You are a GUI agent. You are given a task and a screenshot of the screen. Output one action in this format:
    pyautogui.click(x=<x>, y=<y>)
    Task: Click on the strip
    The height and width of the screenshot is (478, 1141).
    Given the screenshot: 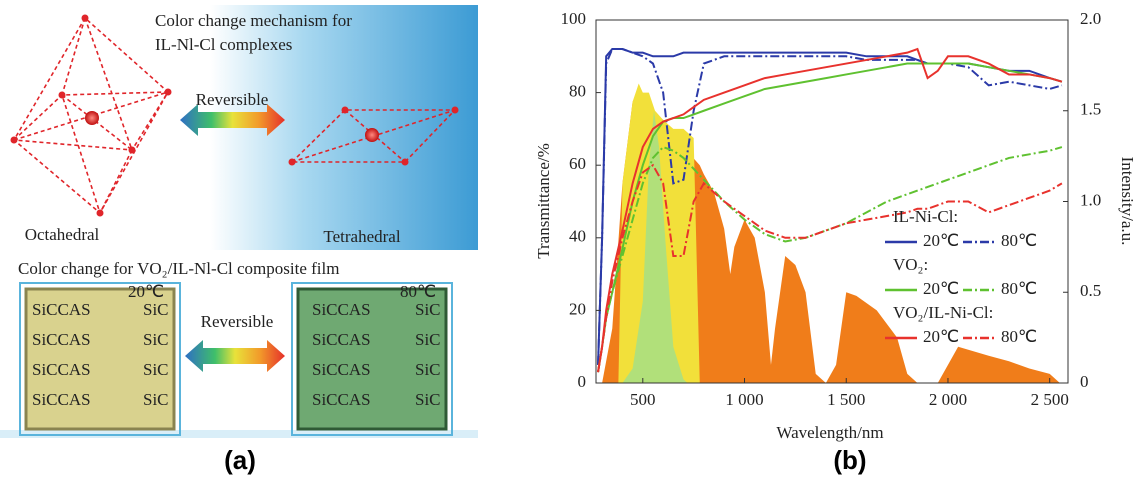 What is the action you would take?
    pyautogui.click(x=239, y=434)
    